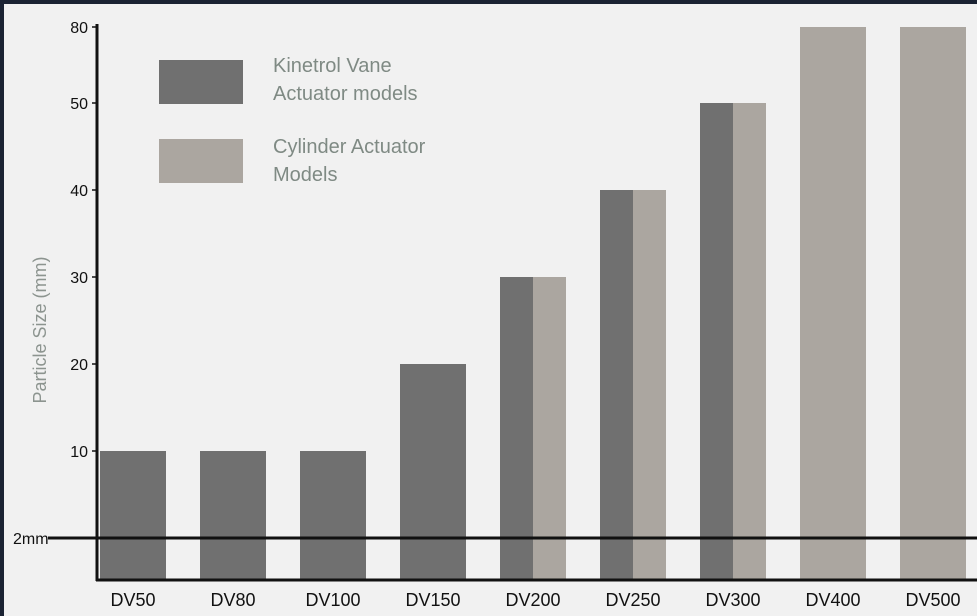 The image size is (977, 616). What do you see at coordinates (932, 600) in the screenshot?
I see `x-tick-label-dv500: DV500` at bounding box center [932, 600].